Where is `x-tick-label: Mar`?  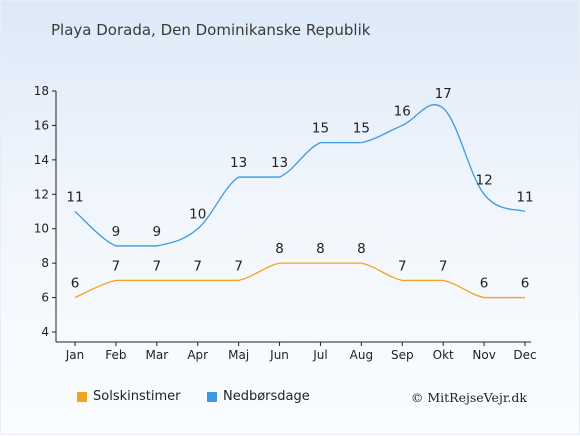 x-tick-label: Mar is located at coordinates (156, 355).